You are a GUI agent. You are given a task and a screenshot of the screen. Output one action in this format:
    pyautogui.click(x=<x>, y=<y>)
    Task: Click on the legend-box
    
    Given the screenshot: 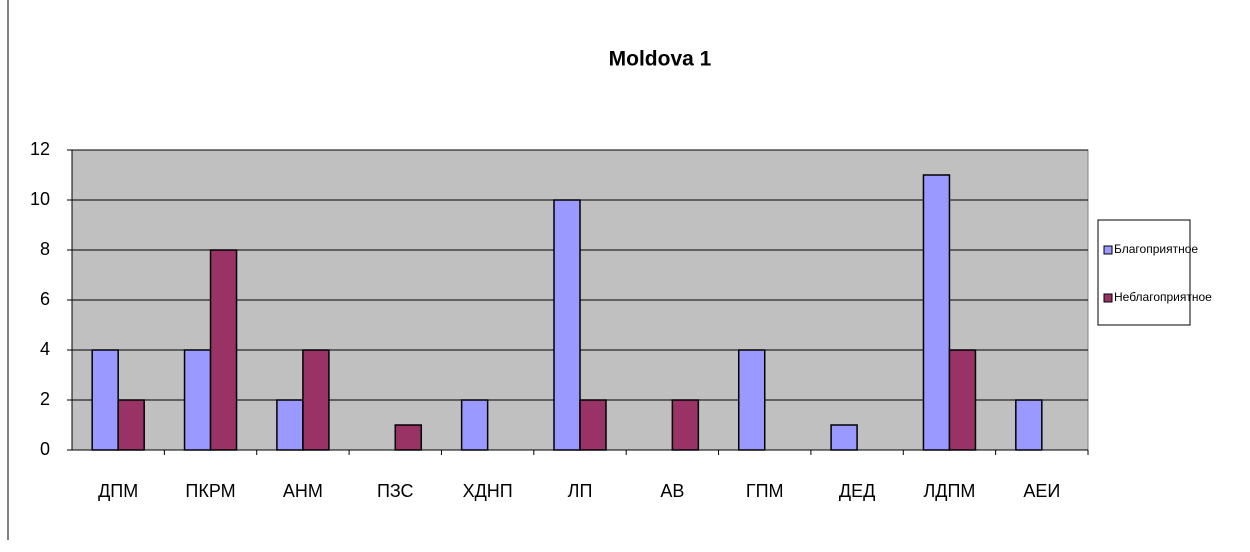 What is the action you would take?
    pyautogui.click(x=1144, y=272)
    